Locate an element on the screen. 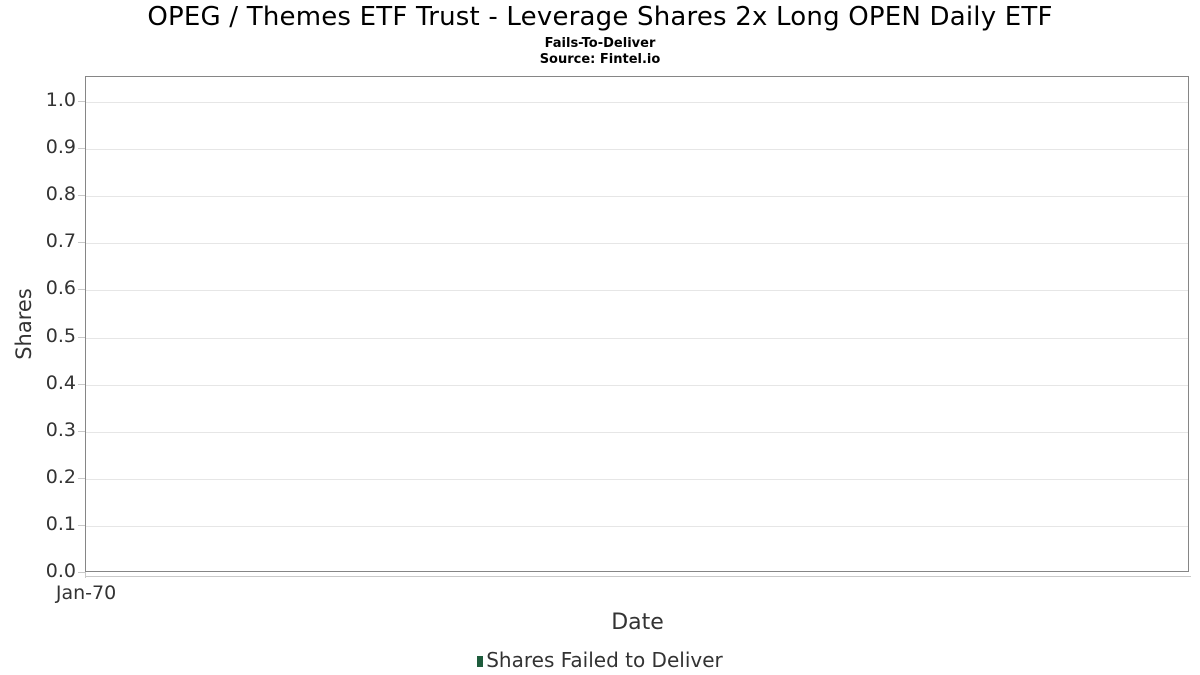 The height and width of the screenshot is (675, 1200). y-tick-label: 0.8 is located at coordinates (60, 194).